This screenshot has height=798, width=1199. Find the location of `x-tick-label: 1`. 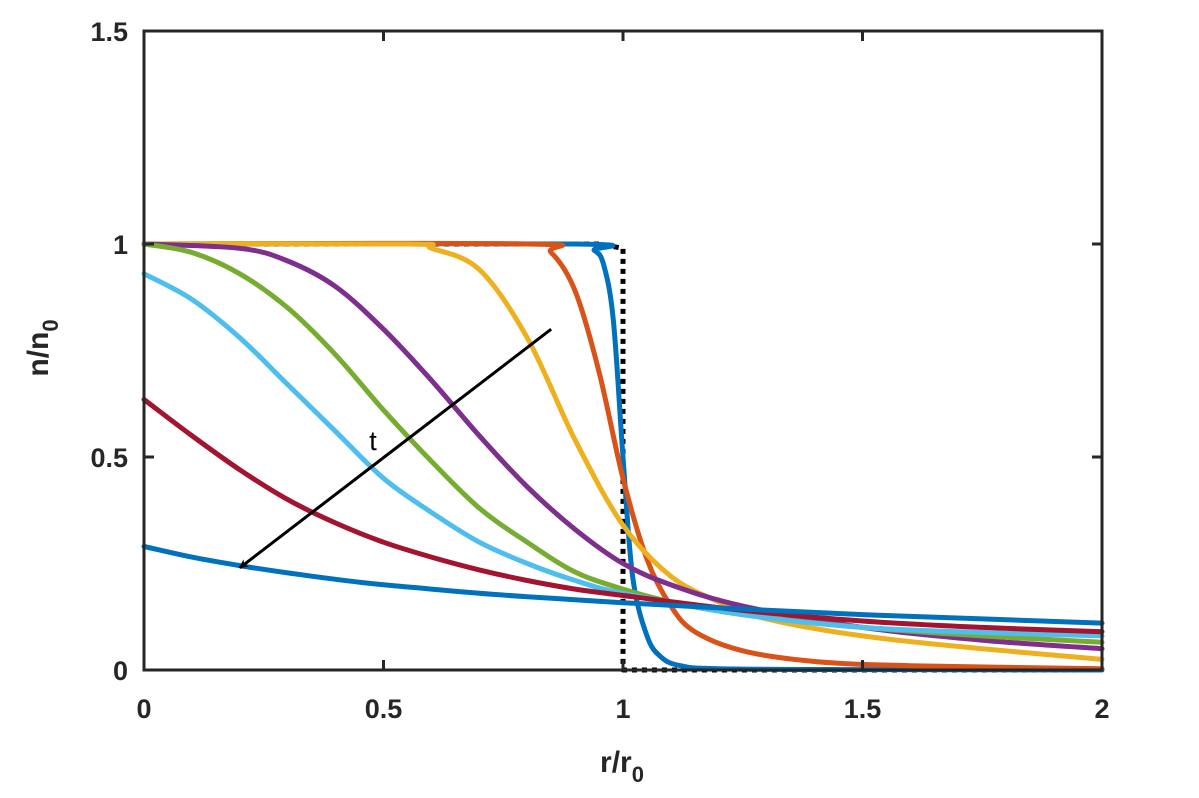

x-tick-label: 1 is located at coordinates (622, 709).